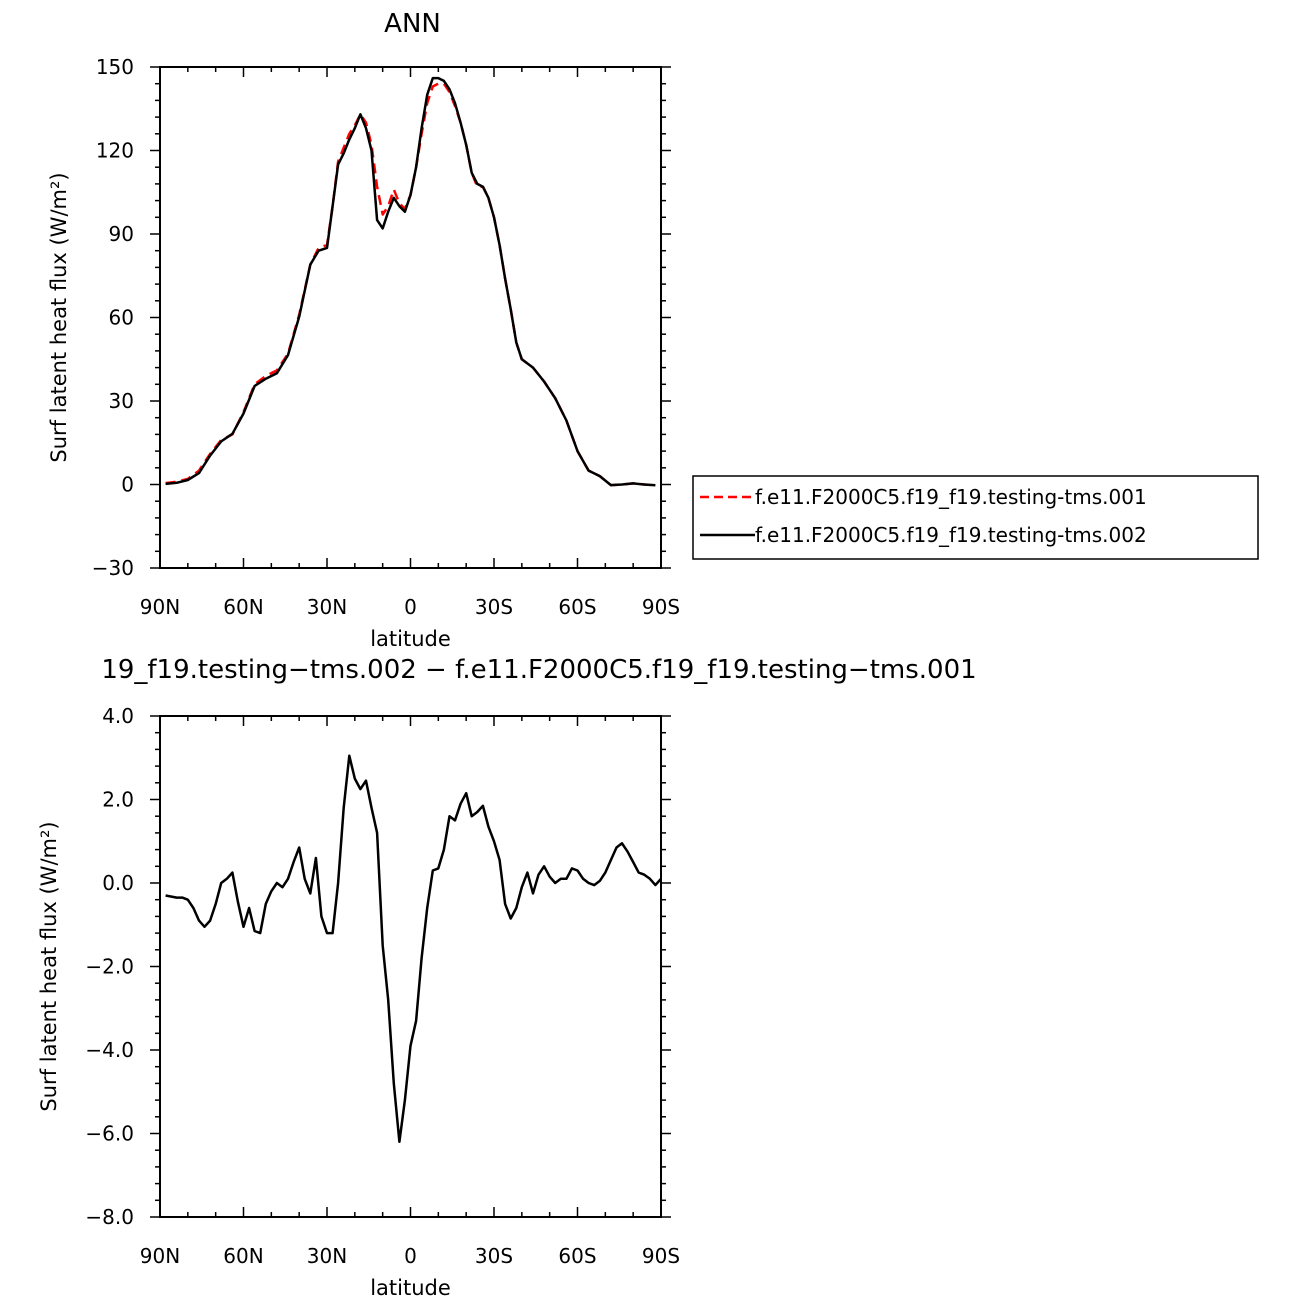 The width and height of the screenshot is (1305, 1308). What do you see at coordinates (412, 24) in the screenshot?
I see `top-chart-title: ANN` at bounding box center [412, 24].